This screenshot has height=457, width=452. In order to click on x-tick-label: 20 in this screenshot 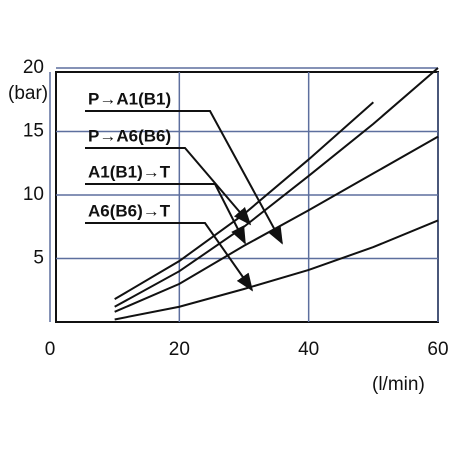, I will do `click(179, 349)`.